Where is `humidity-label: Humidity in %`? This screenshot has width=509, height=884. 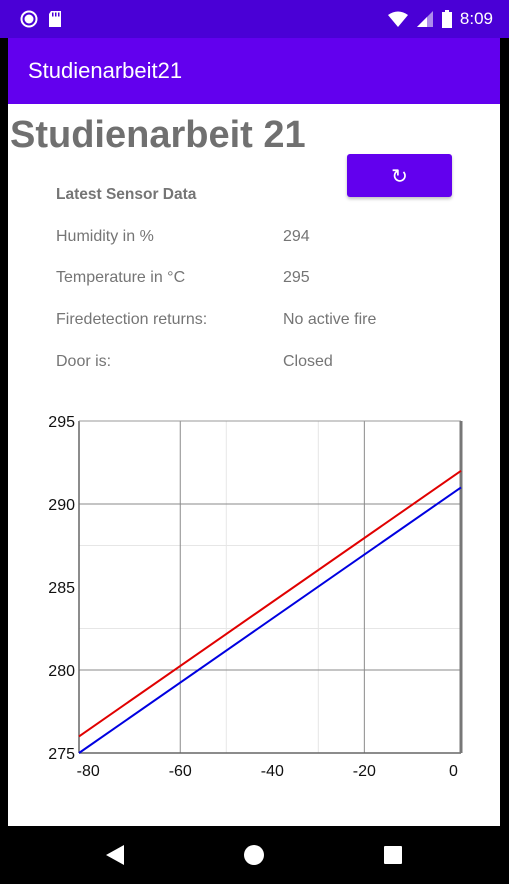 humidity-label: Humidity in % is located at coordinates (105, 236).